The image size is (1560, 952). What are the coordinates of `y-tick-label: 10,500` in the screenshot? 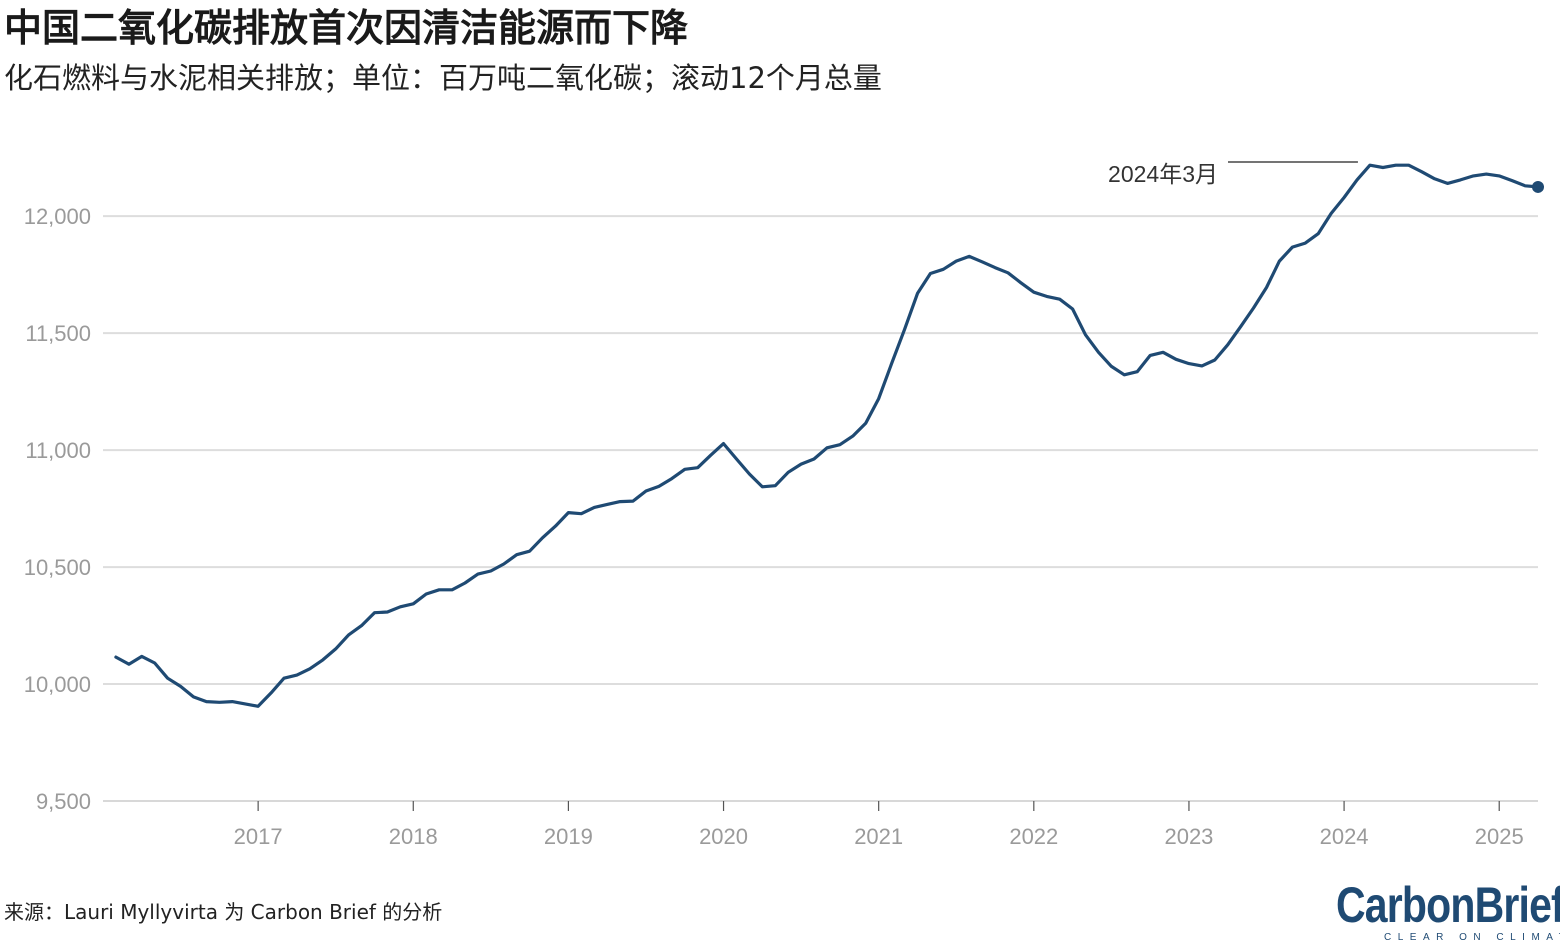 It's located at (57, 567).